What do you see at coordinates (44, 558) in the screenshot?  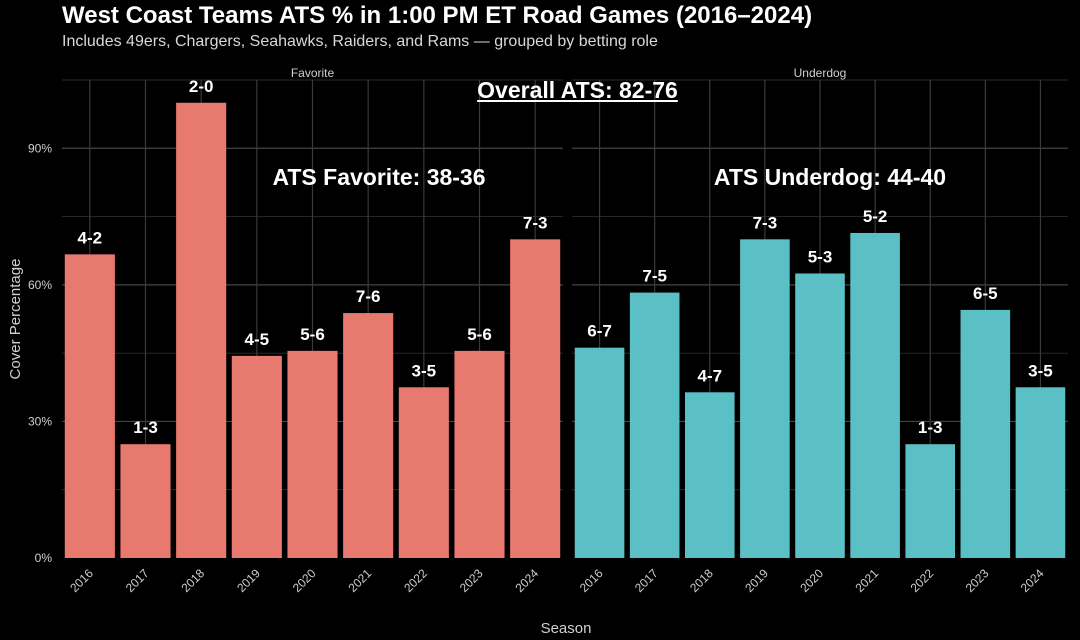 I see `y-tick-label: 0%` at bounding box center [44, 558].